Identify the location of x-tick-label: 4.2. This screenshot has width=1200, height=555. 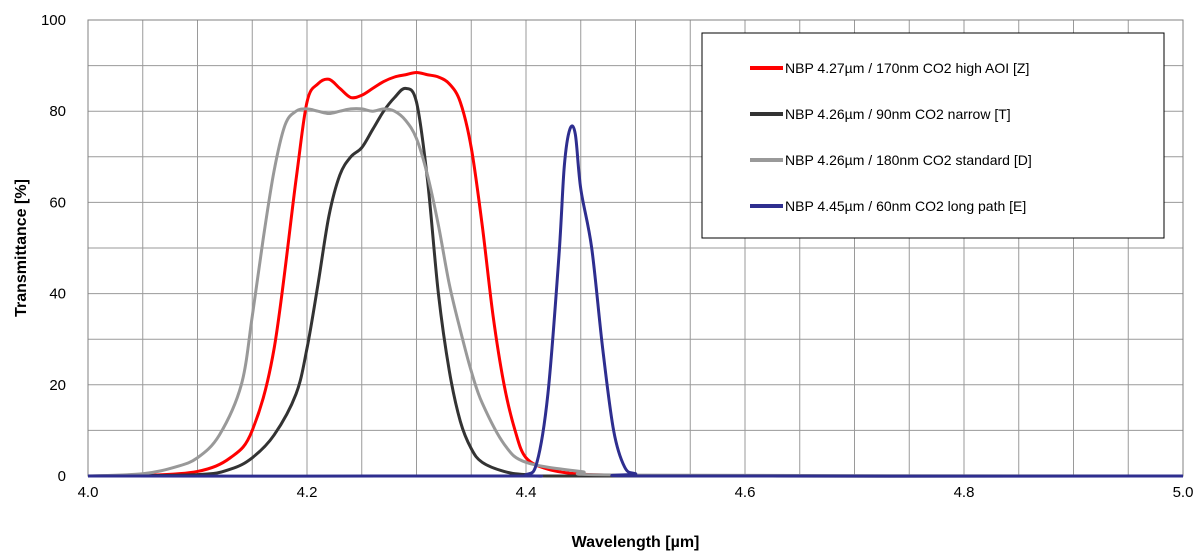
(307, 492).